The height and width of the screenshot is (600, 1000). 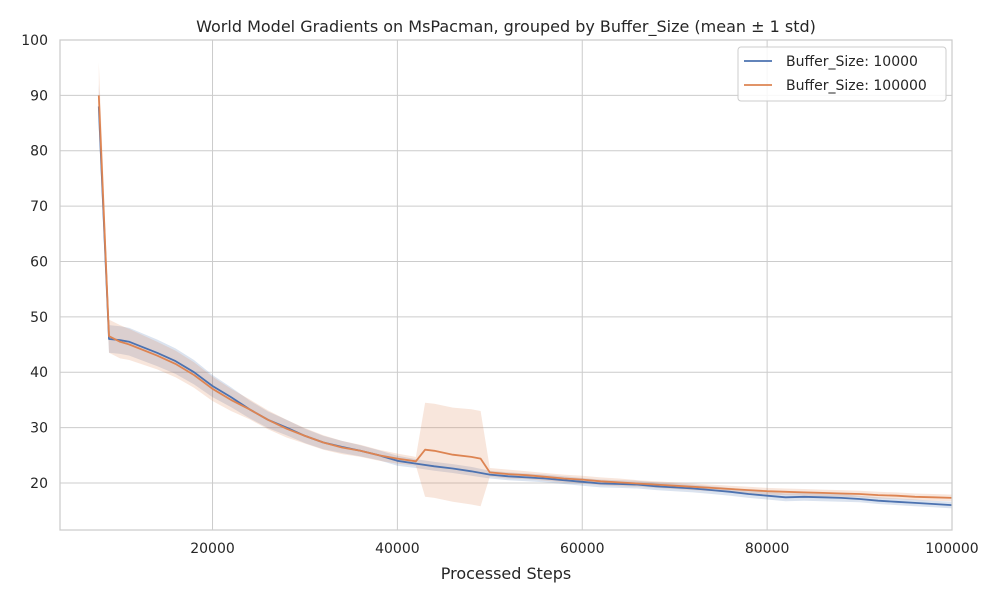 I want to click on y-tick-label: 50, so click(x=39, y=318).